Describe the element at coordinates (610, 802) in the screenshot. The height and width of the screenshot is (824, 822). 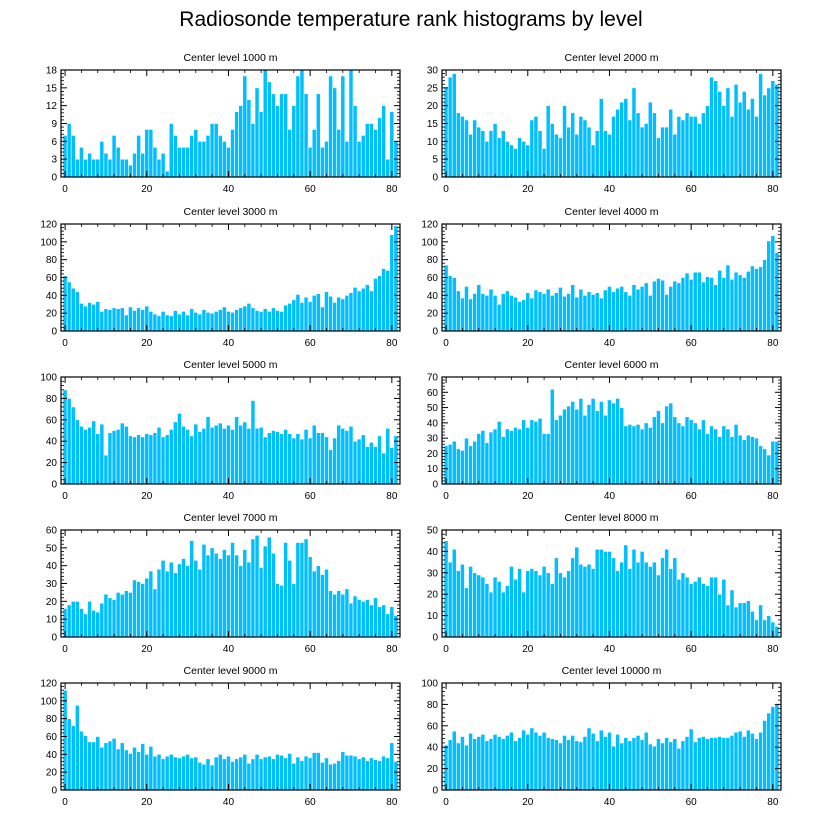
I see `x-tick-label: 40` at that location.